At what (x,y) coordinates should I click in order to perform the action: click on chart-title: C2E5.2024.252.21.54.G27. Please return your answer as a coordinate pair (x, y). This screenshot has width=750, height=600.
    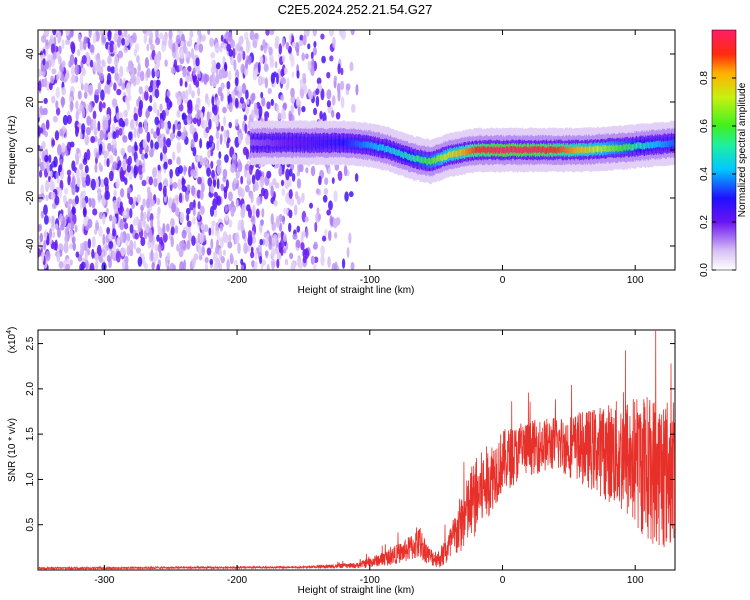
    Looking at the image, I should click on (355, 9).